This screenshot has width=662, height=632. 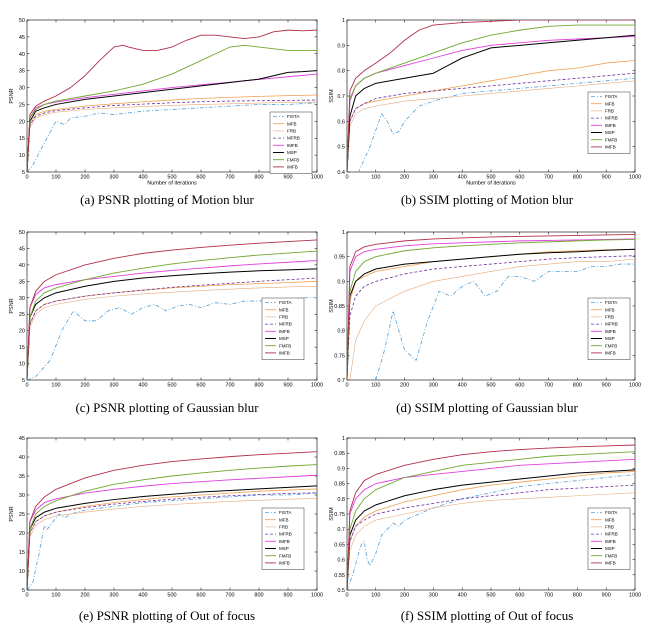 What do you see at coordinates (339, 454) in the screenshot?
I see `y-tick-label: 0.95` at bounding box center [339, 454].